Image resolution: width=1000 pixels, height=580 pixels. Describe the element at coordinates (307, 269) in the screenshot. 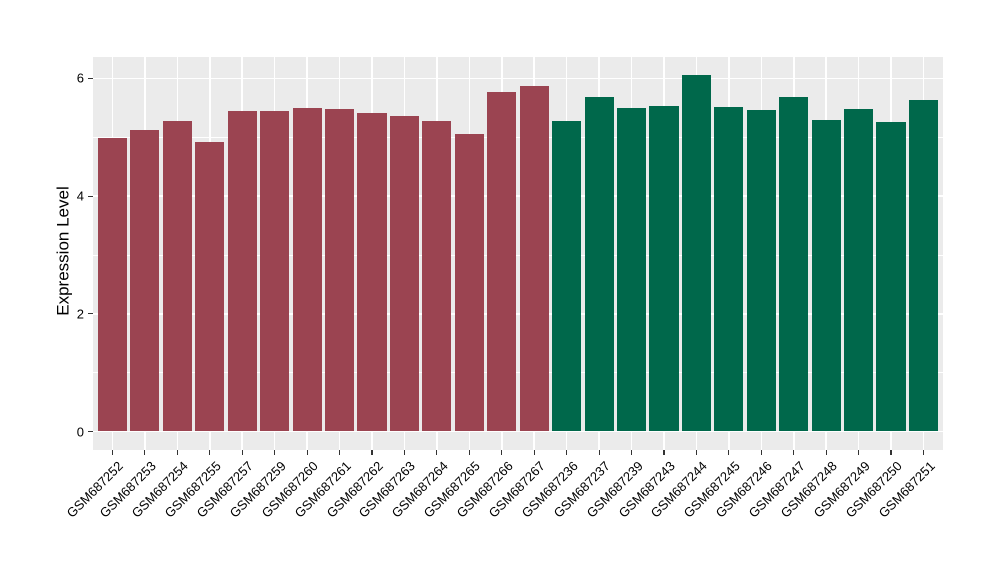

I see `bar-GSM687260` at that location.